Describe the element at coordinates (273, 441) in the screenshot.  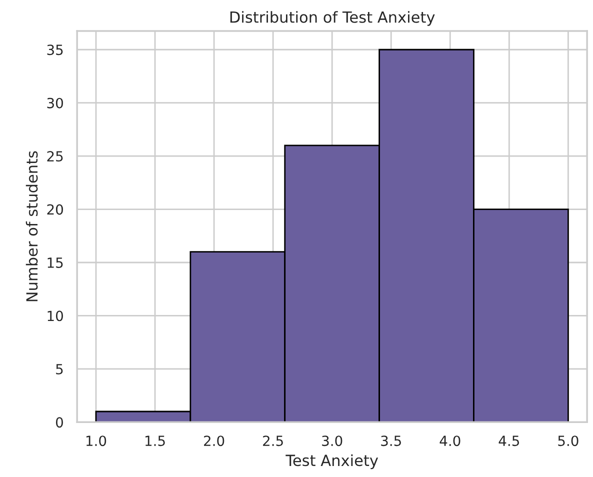
I see `x-tick-label: 2.5` at that location.